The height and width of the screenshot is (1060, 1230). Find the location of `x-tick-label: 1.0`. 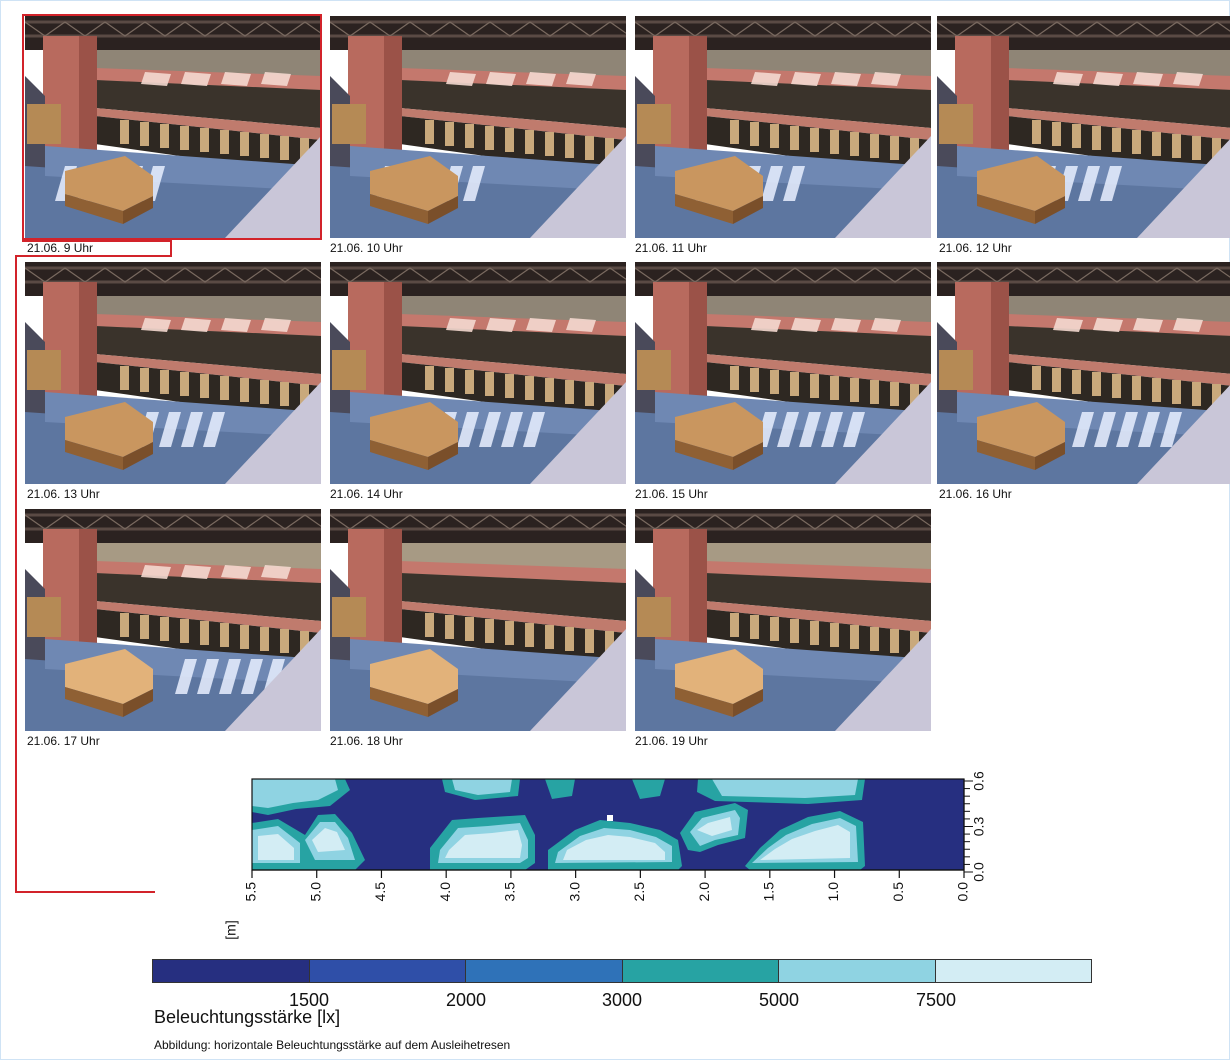

x-tick-label: 1.0 is located at coordinates (833, 892).